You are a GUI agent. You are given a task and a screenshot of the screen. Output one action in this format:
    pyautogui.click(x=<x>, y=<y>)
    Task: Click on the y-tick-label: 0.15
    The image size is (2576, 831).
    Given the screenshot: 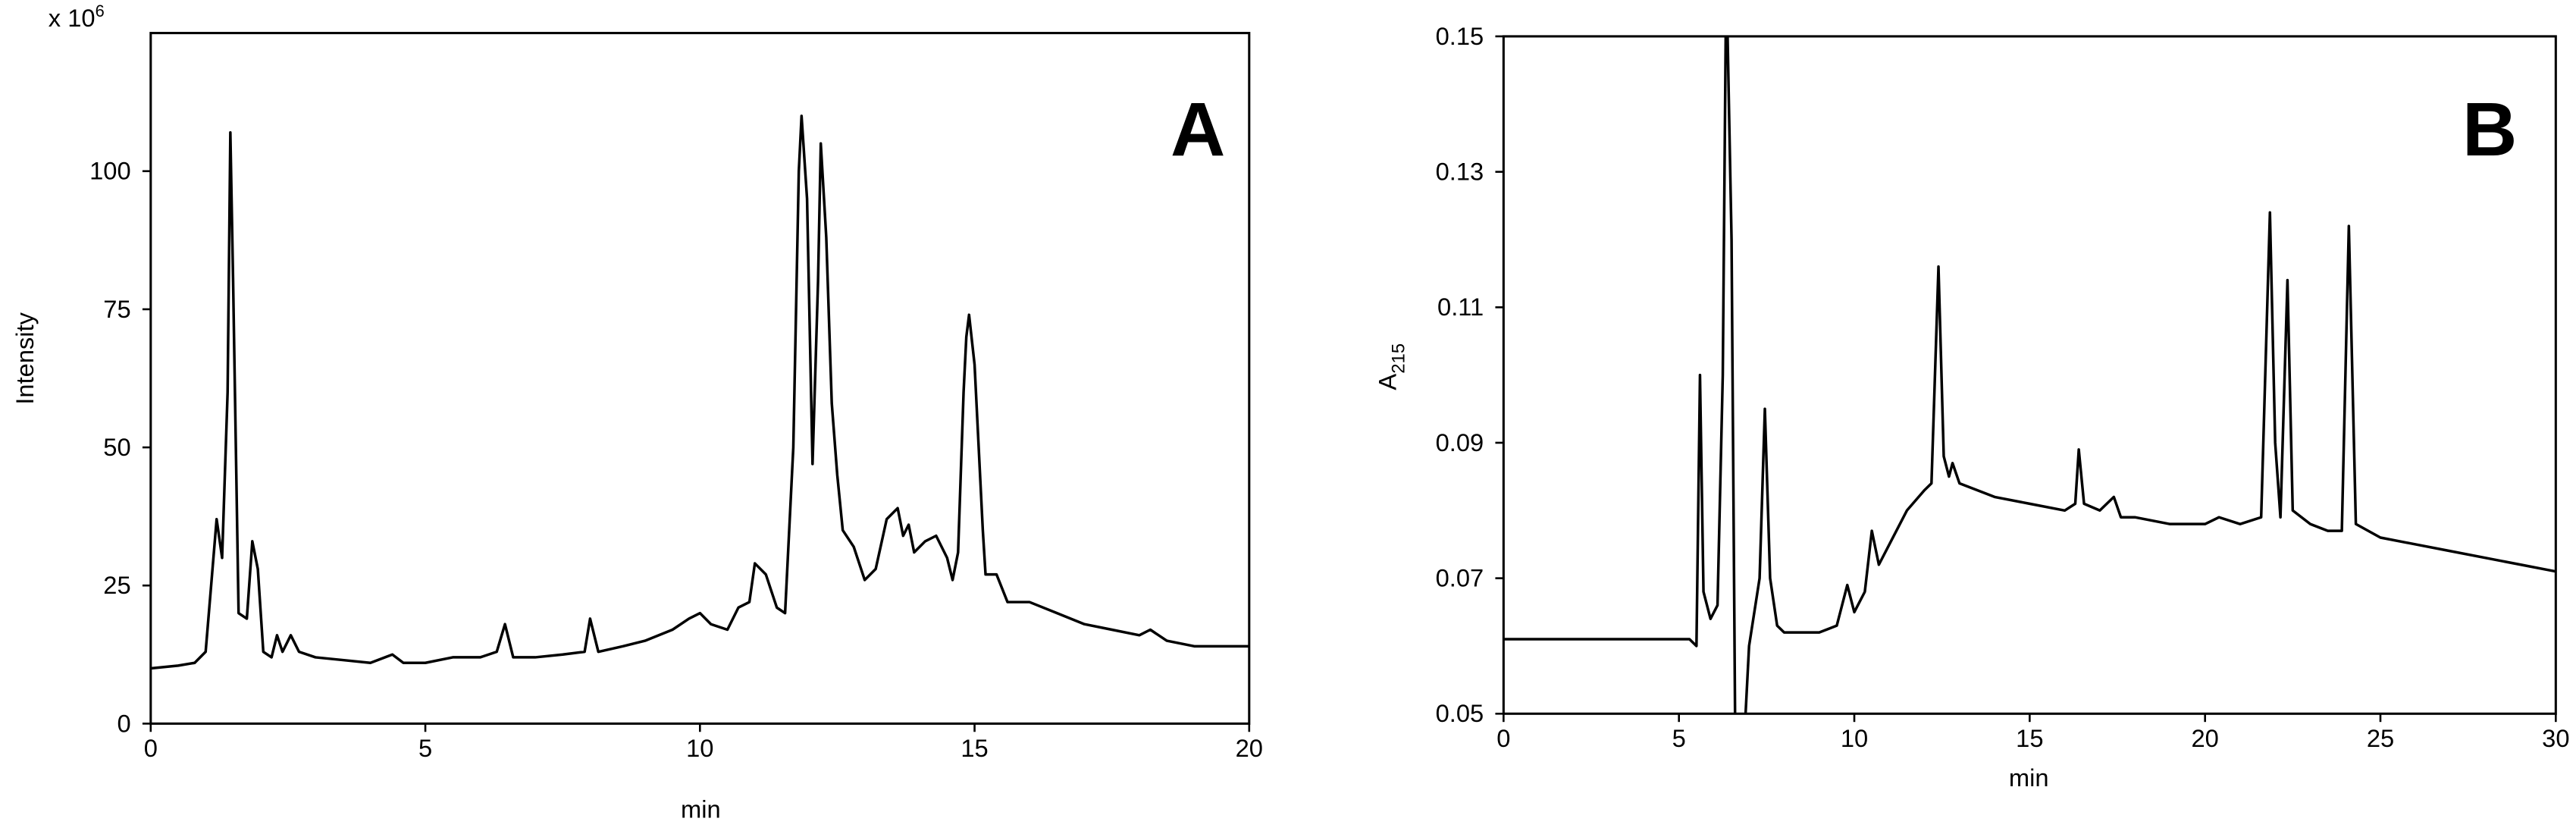 What is the action you would take?
    pyautogui.click(x=1460, y=36)
    